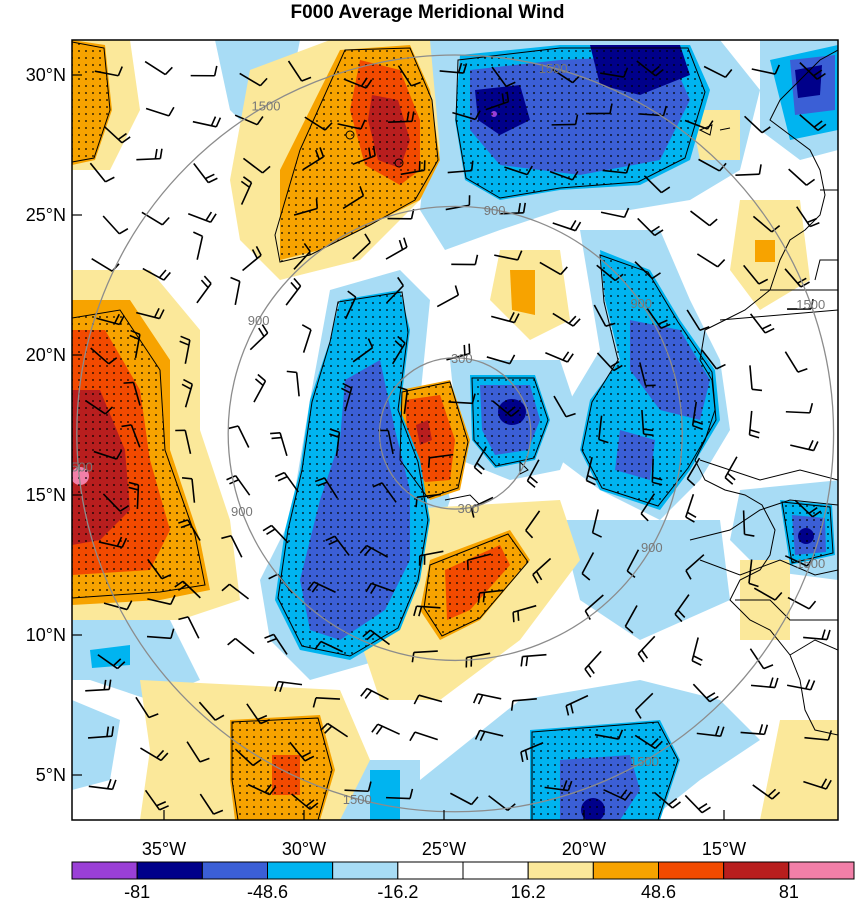  I want to click on lat-label: 30°N, so click(46, 75).